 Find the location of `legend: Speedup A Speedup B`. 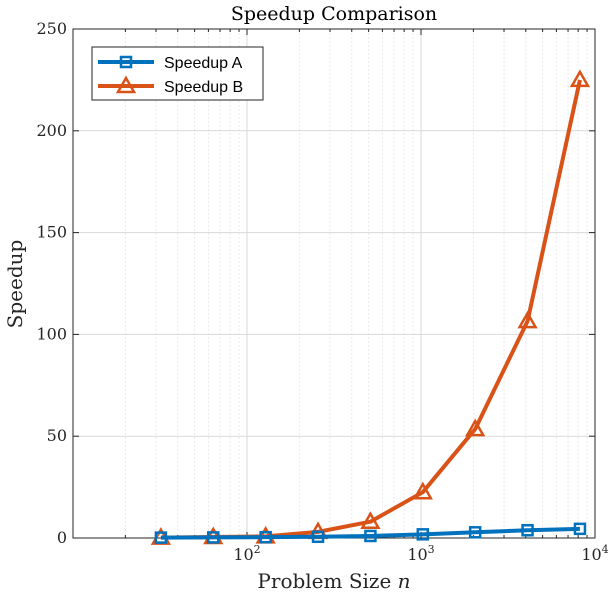

legend: Speedup A Speedup B is located at coordinates (177, 73).